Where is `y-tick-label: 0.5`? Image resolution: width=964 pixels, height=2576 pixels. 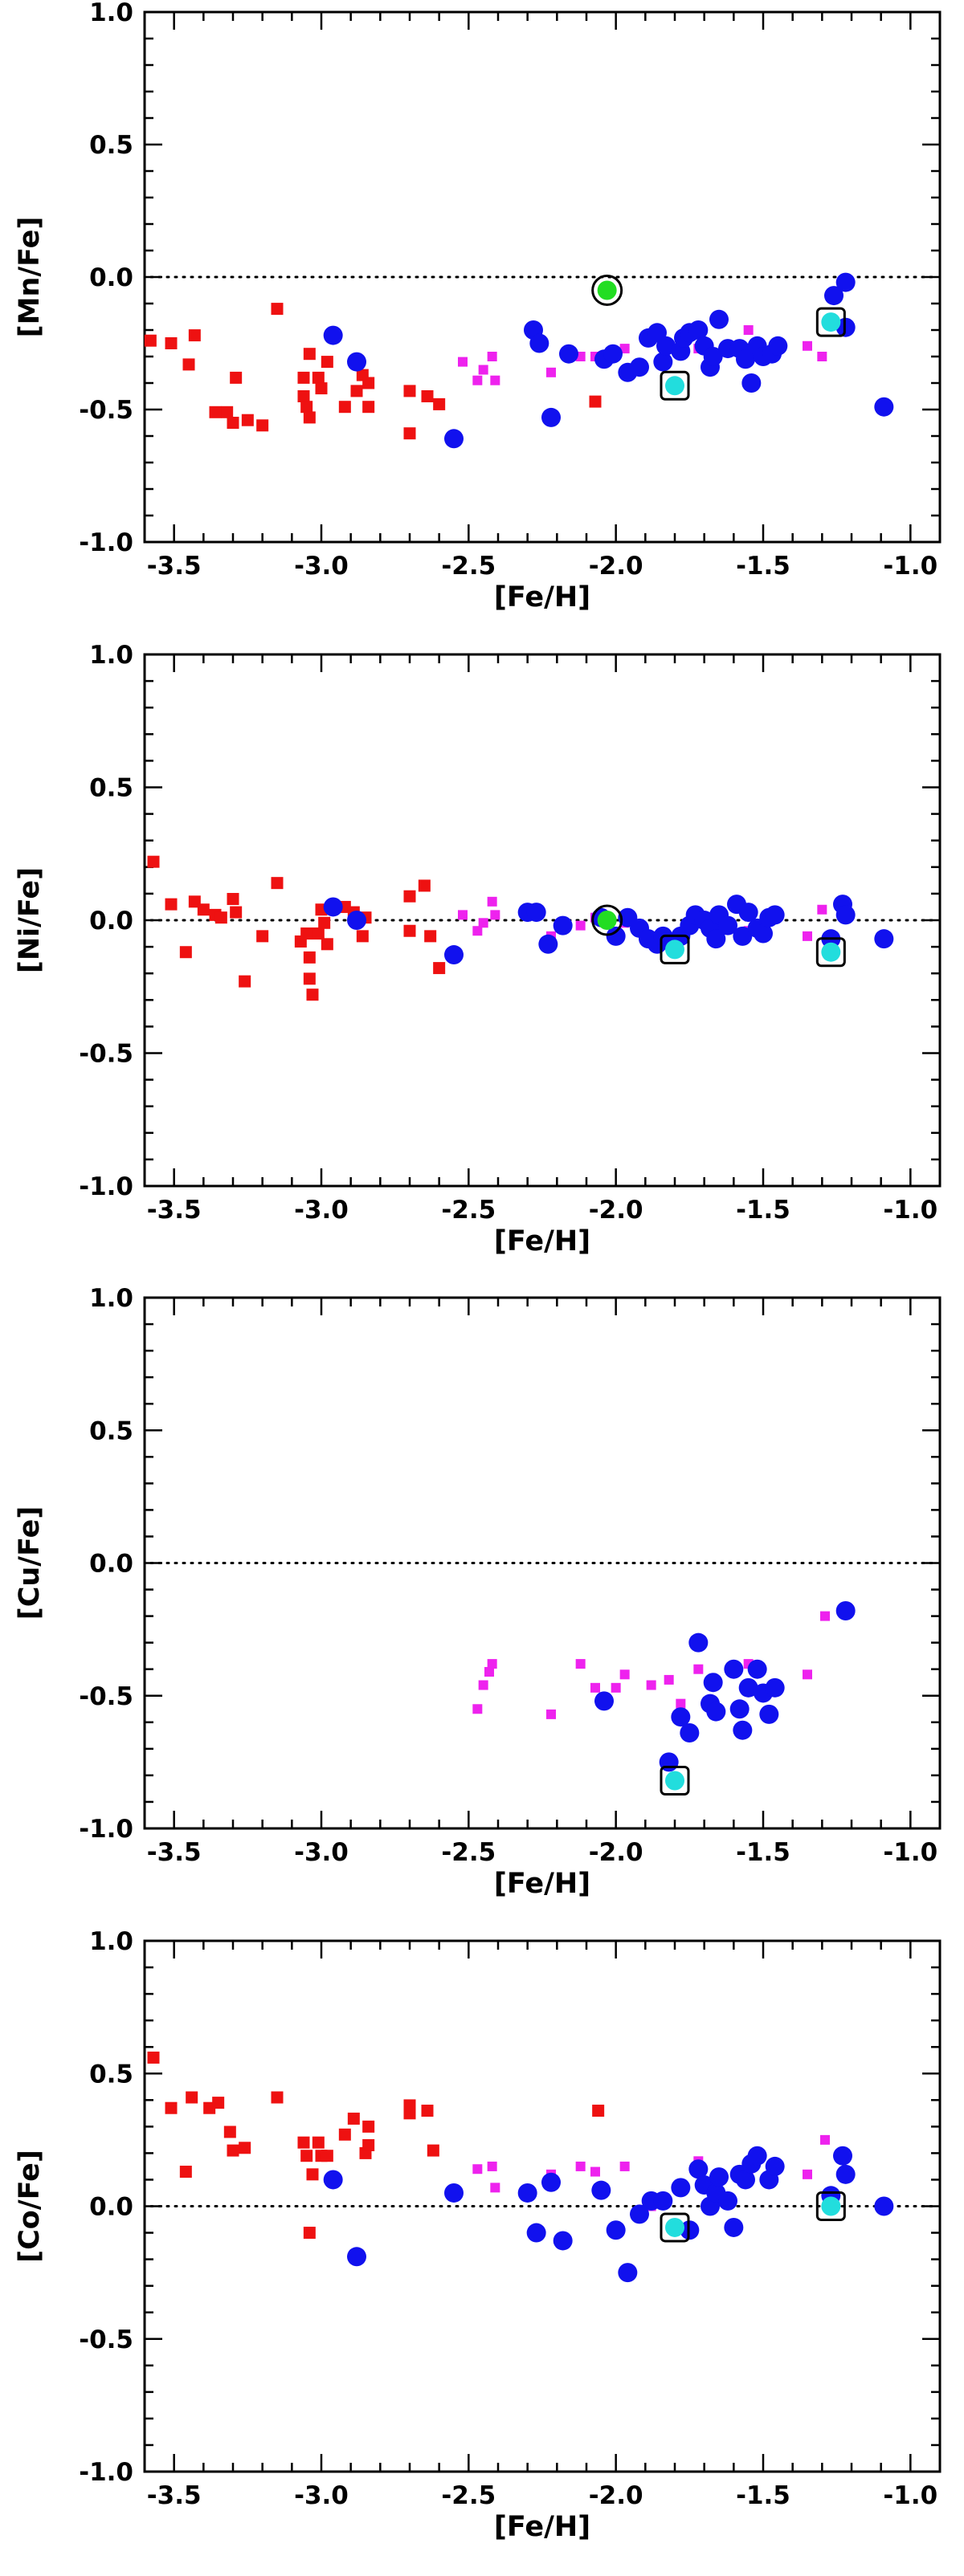
y-tick-label: 0.5 is located at coordinates (111, 145).